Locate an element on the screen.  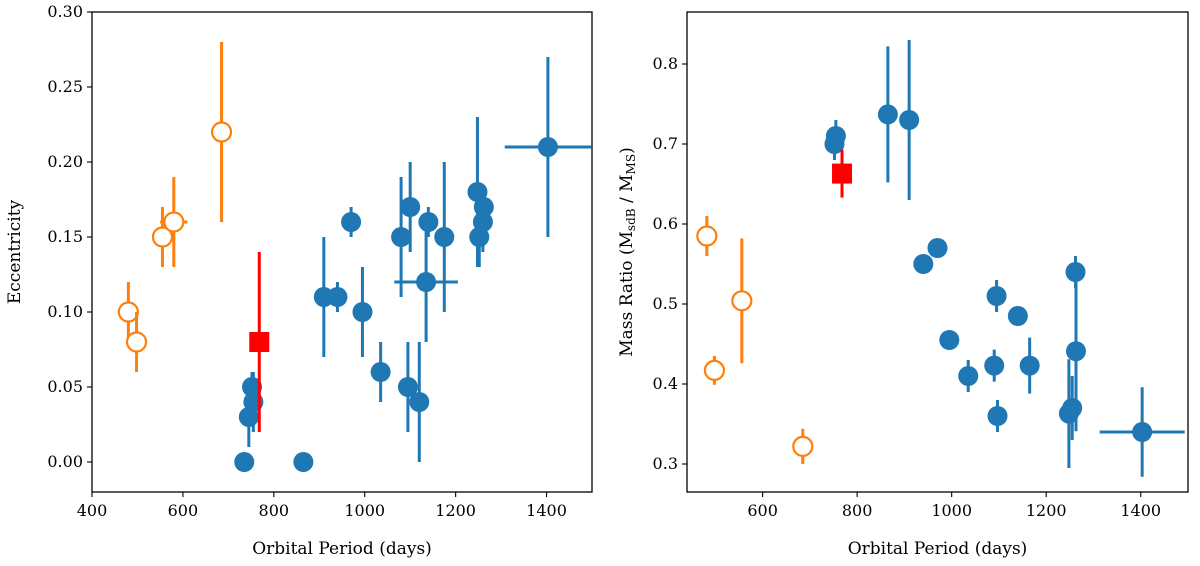
y-axis-label-subscript: sdB is located at coordinates (631, 219).